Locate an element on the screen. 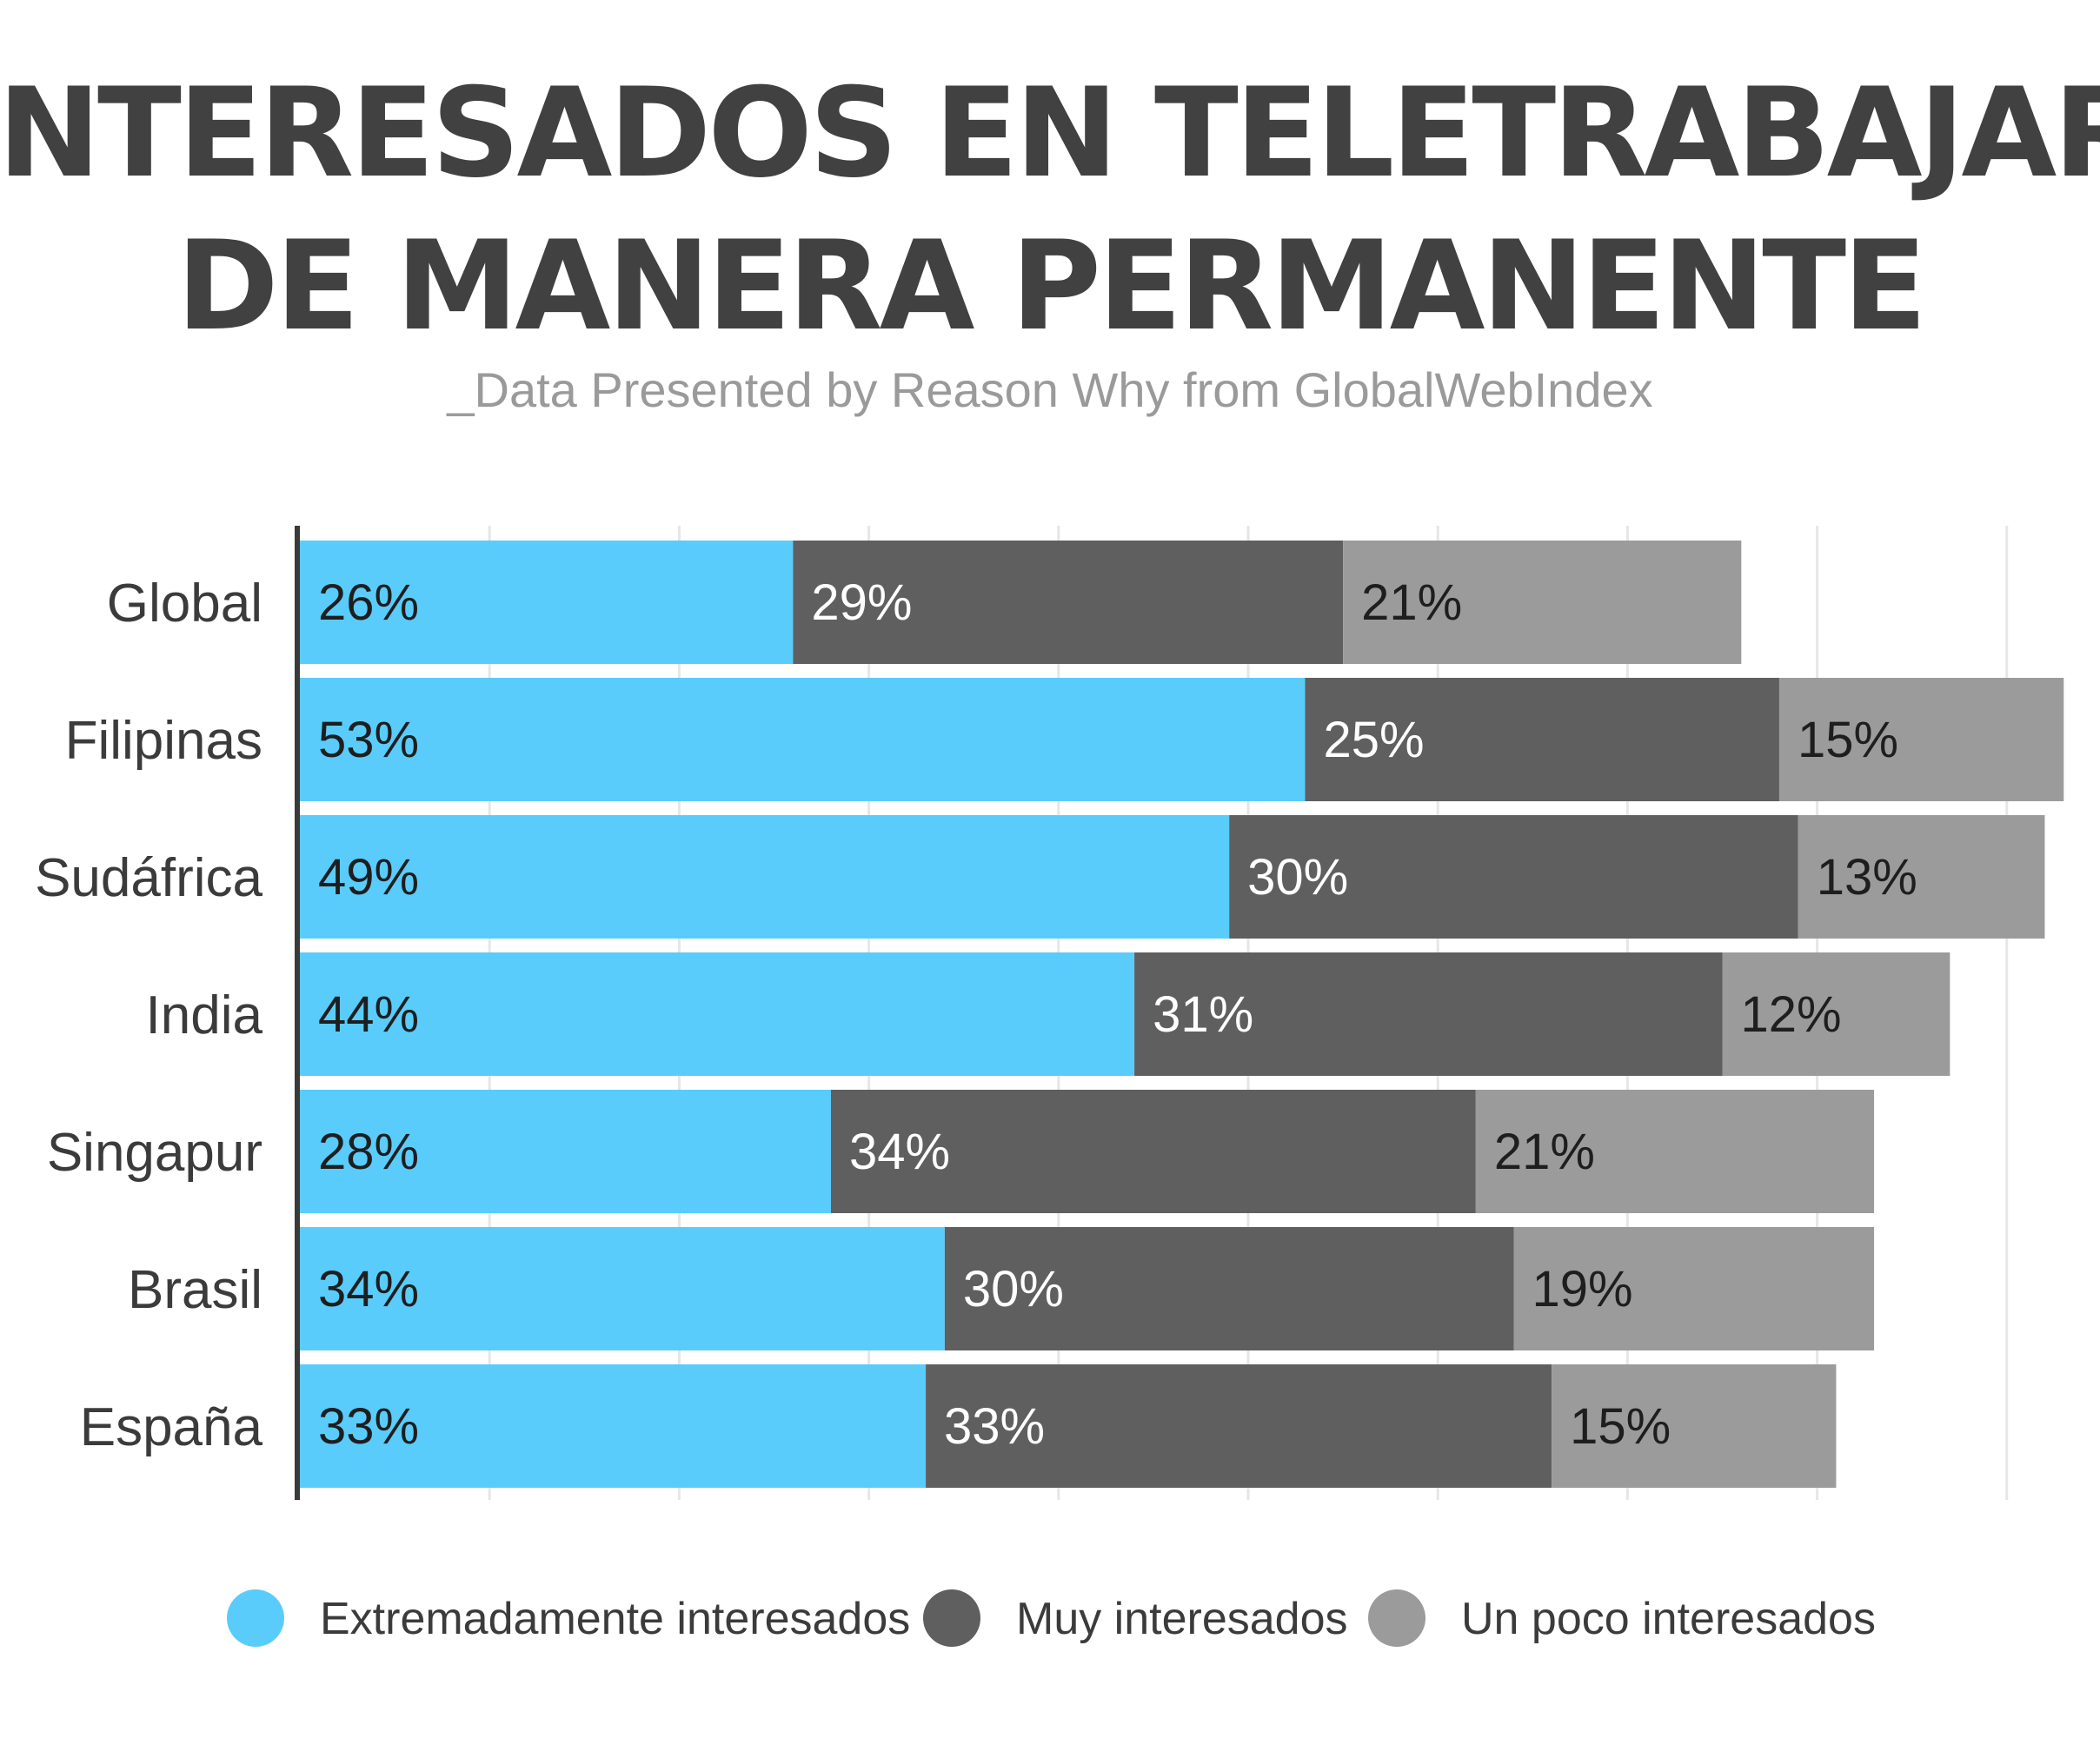  bar-singapur-un-poco-interesados is located at coordinates (1675, 1151).